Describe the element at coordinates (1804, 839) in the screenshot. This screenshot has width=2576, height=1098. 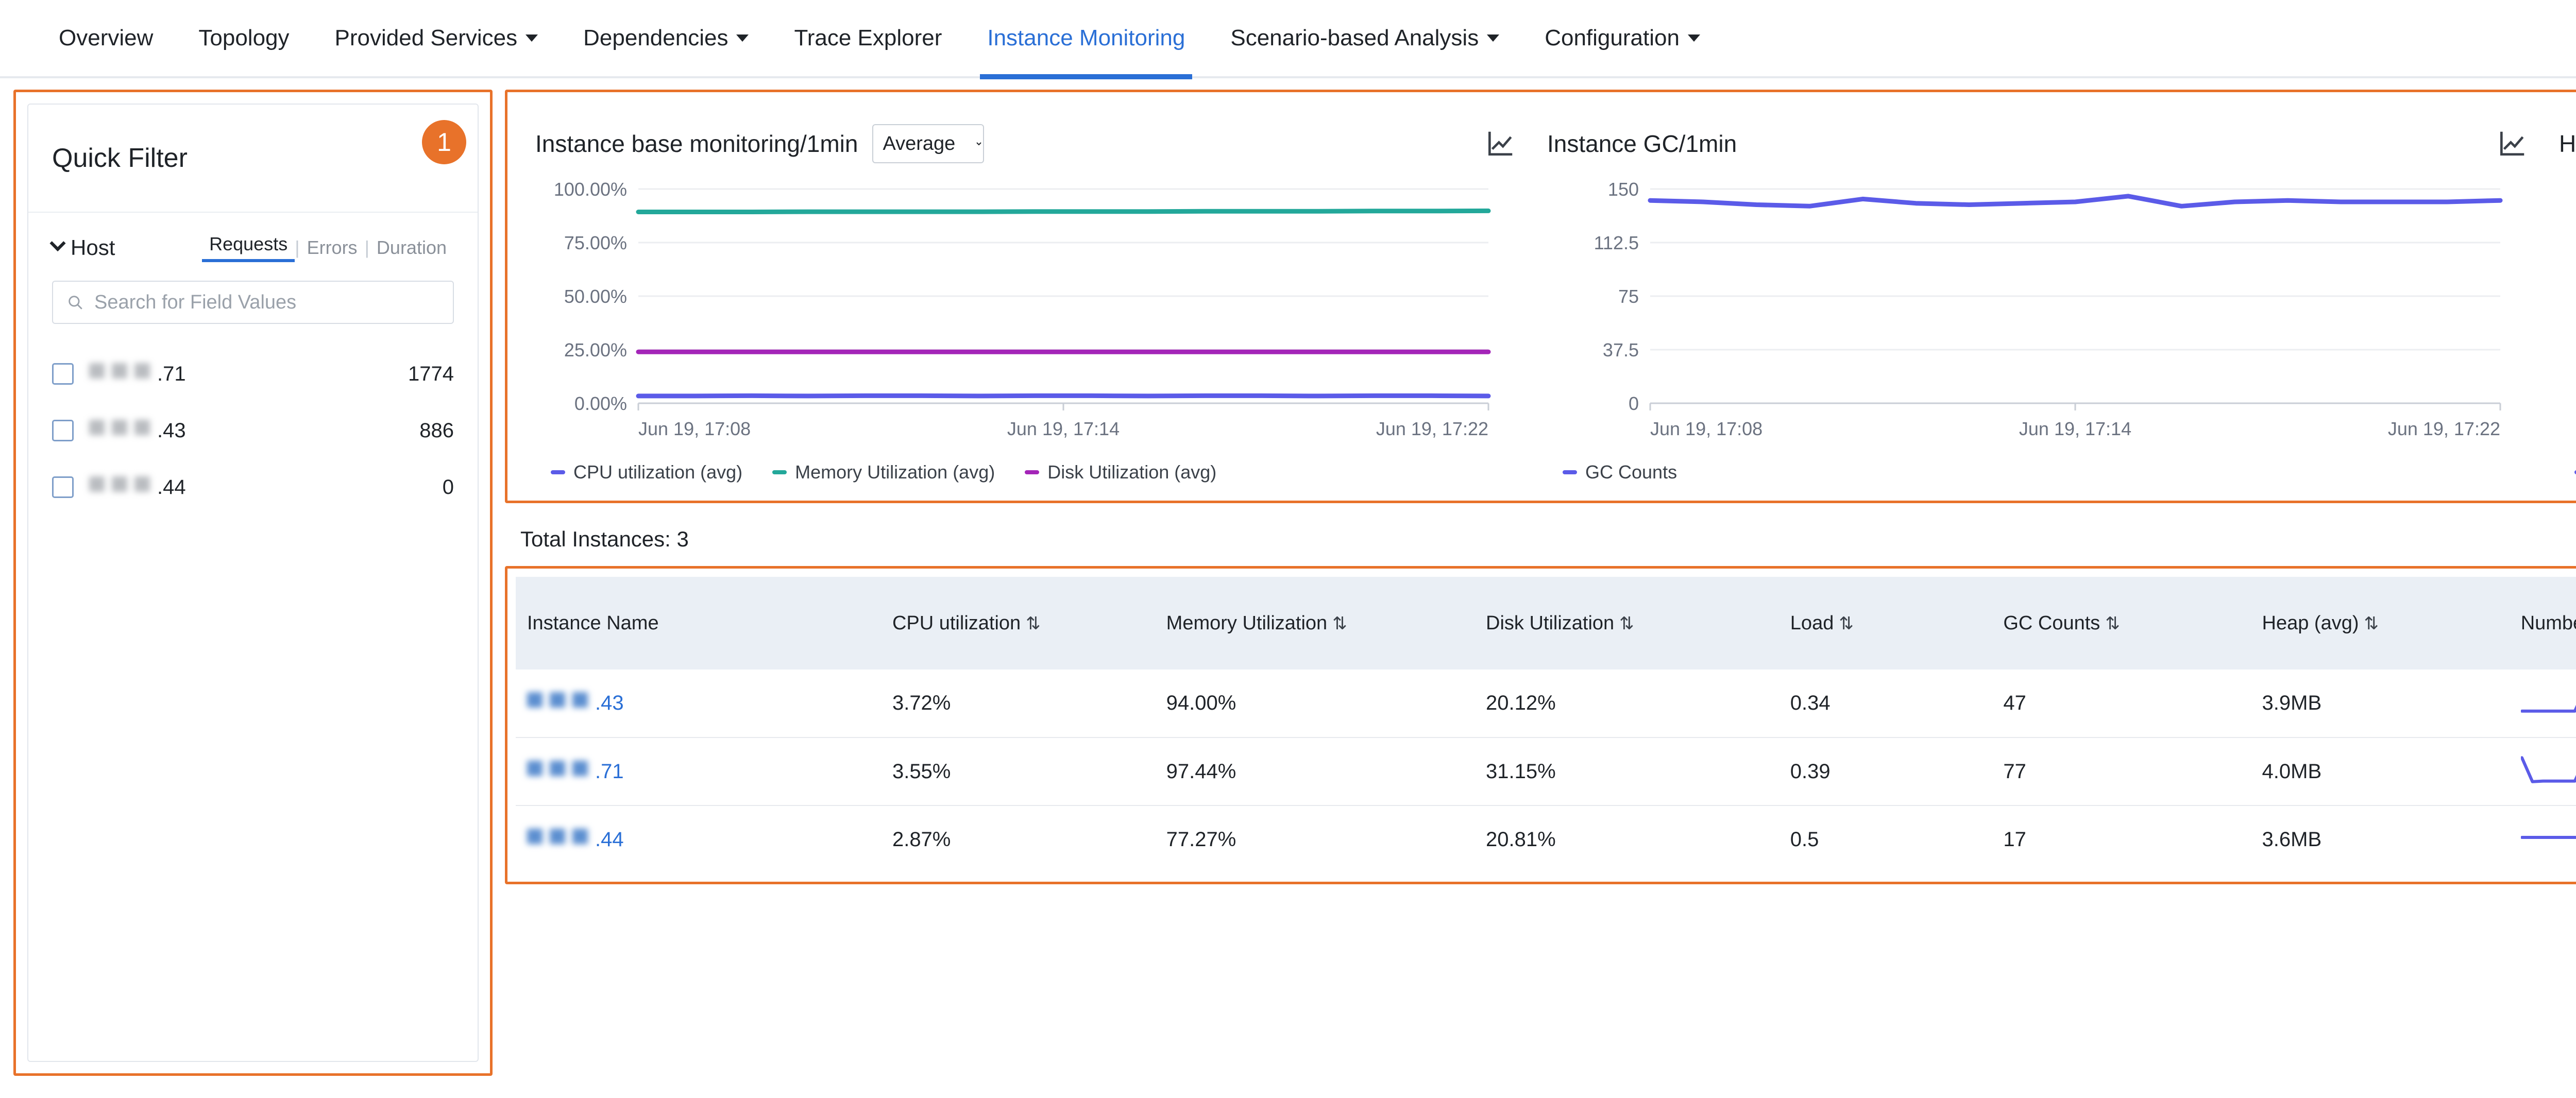
I see `cell-load: 0.5` at that location.